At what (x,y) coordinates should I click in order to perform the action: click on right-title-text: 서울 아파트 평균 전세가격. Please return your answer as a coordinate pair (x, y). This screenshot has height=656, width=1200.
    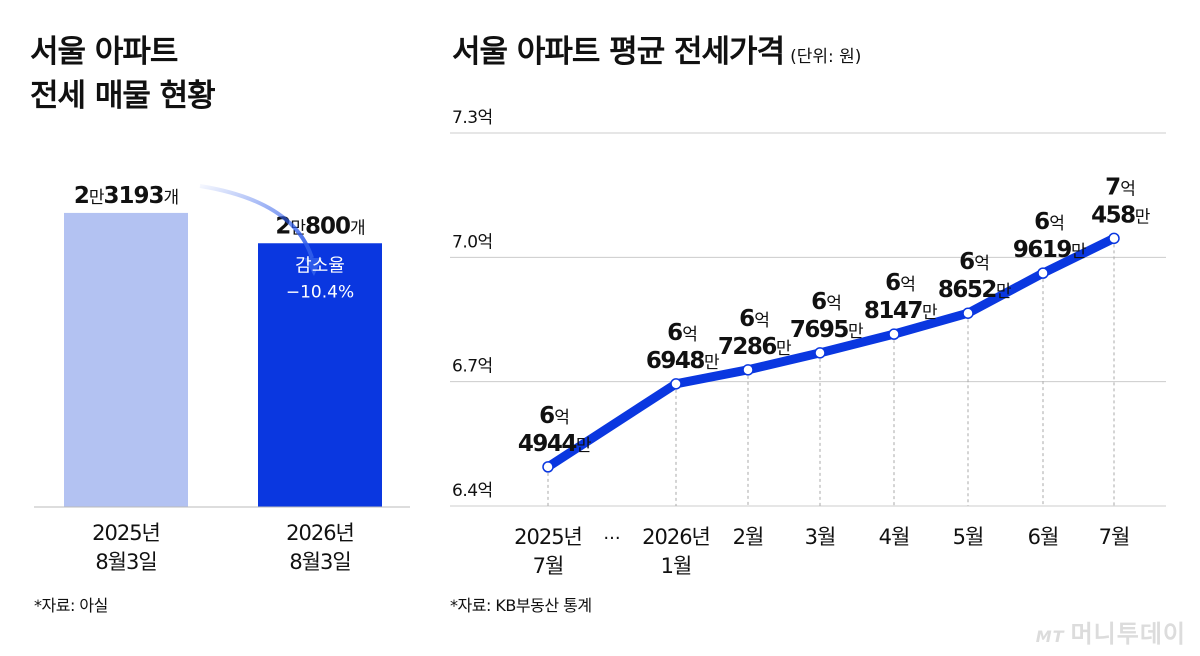
    Looking at the image, I should click on (618, 52).